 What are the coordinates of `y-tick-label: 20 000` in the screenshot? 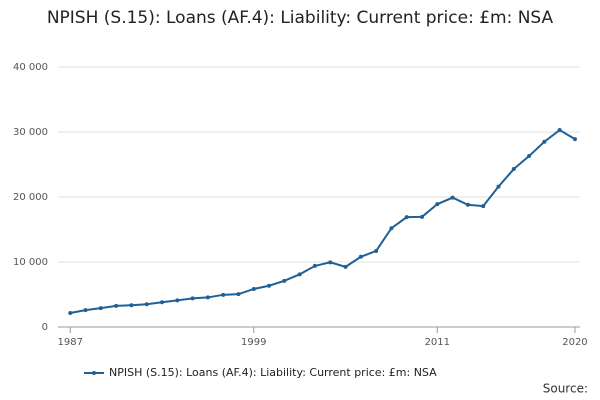 It's located at (30, 197).